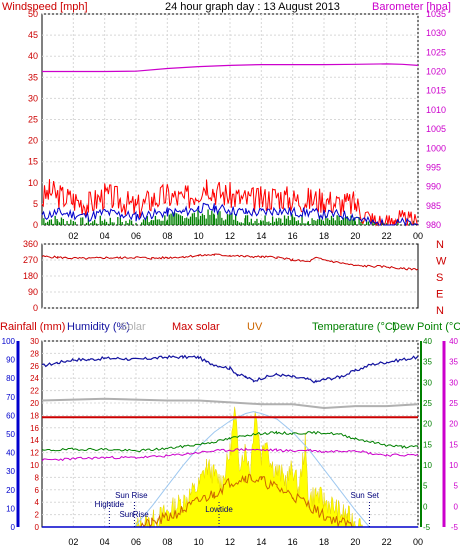 The width and height of the screenshot is (460, 555). What do you see at coordinates (453, 465) in the screenshot?
I see `dewpoint-tick-label: 10` at bounding box center [453, 465].